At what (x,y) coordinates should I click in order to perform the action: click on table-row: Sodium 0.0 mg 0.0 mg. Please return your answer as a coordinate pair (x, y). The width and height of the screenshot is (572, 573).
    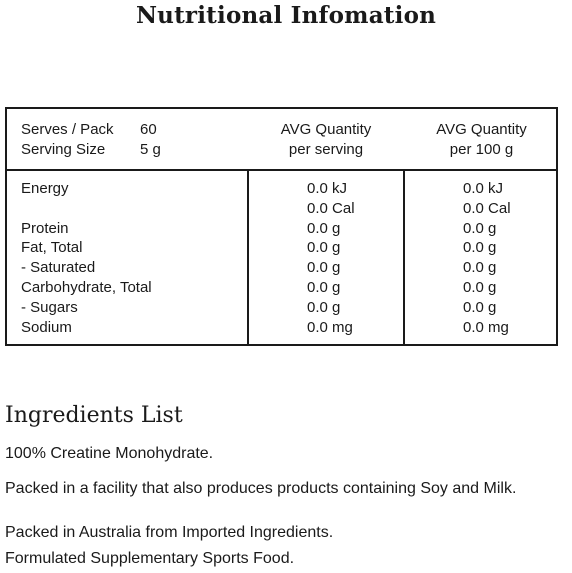
    Looking at the image, I should click on (281, 328).